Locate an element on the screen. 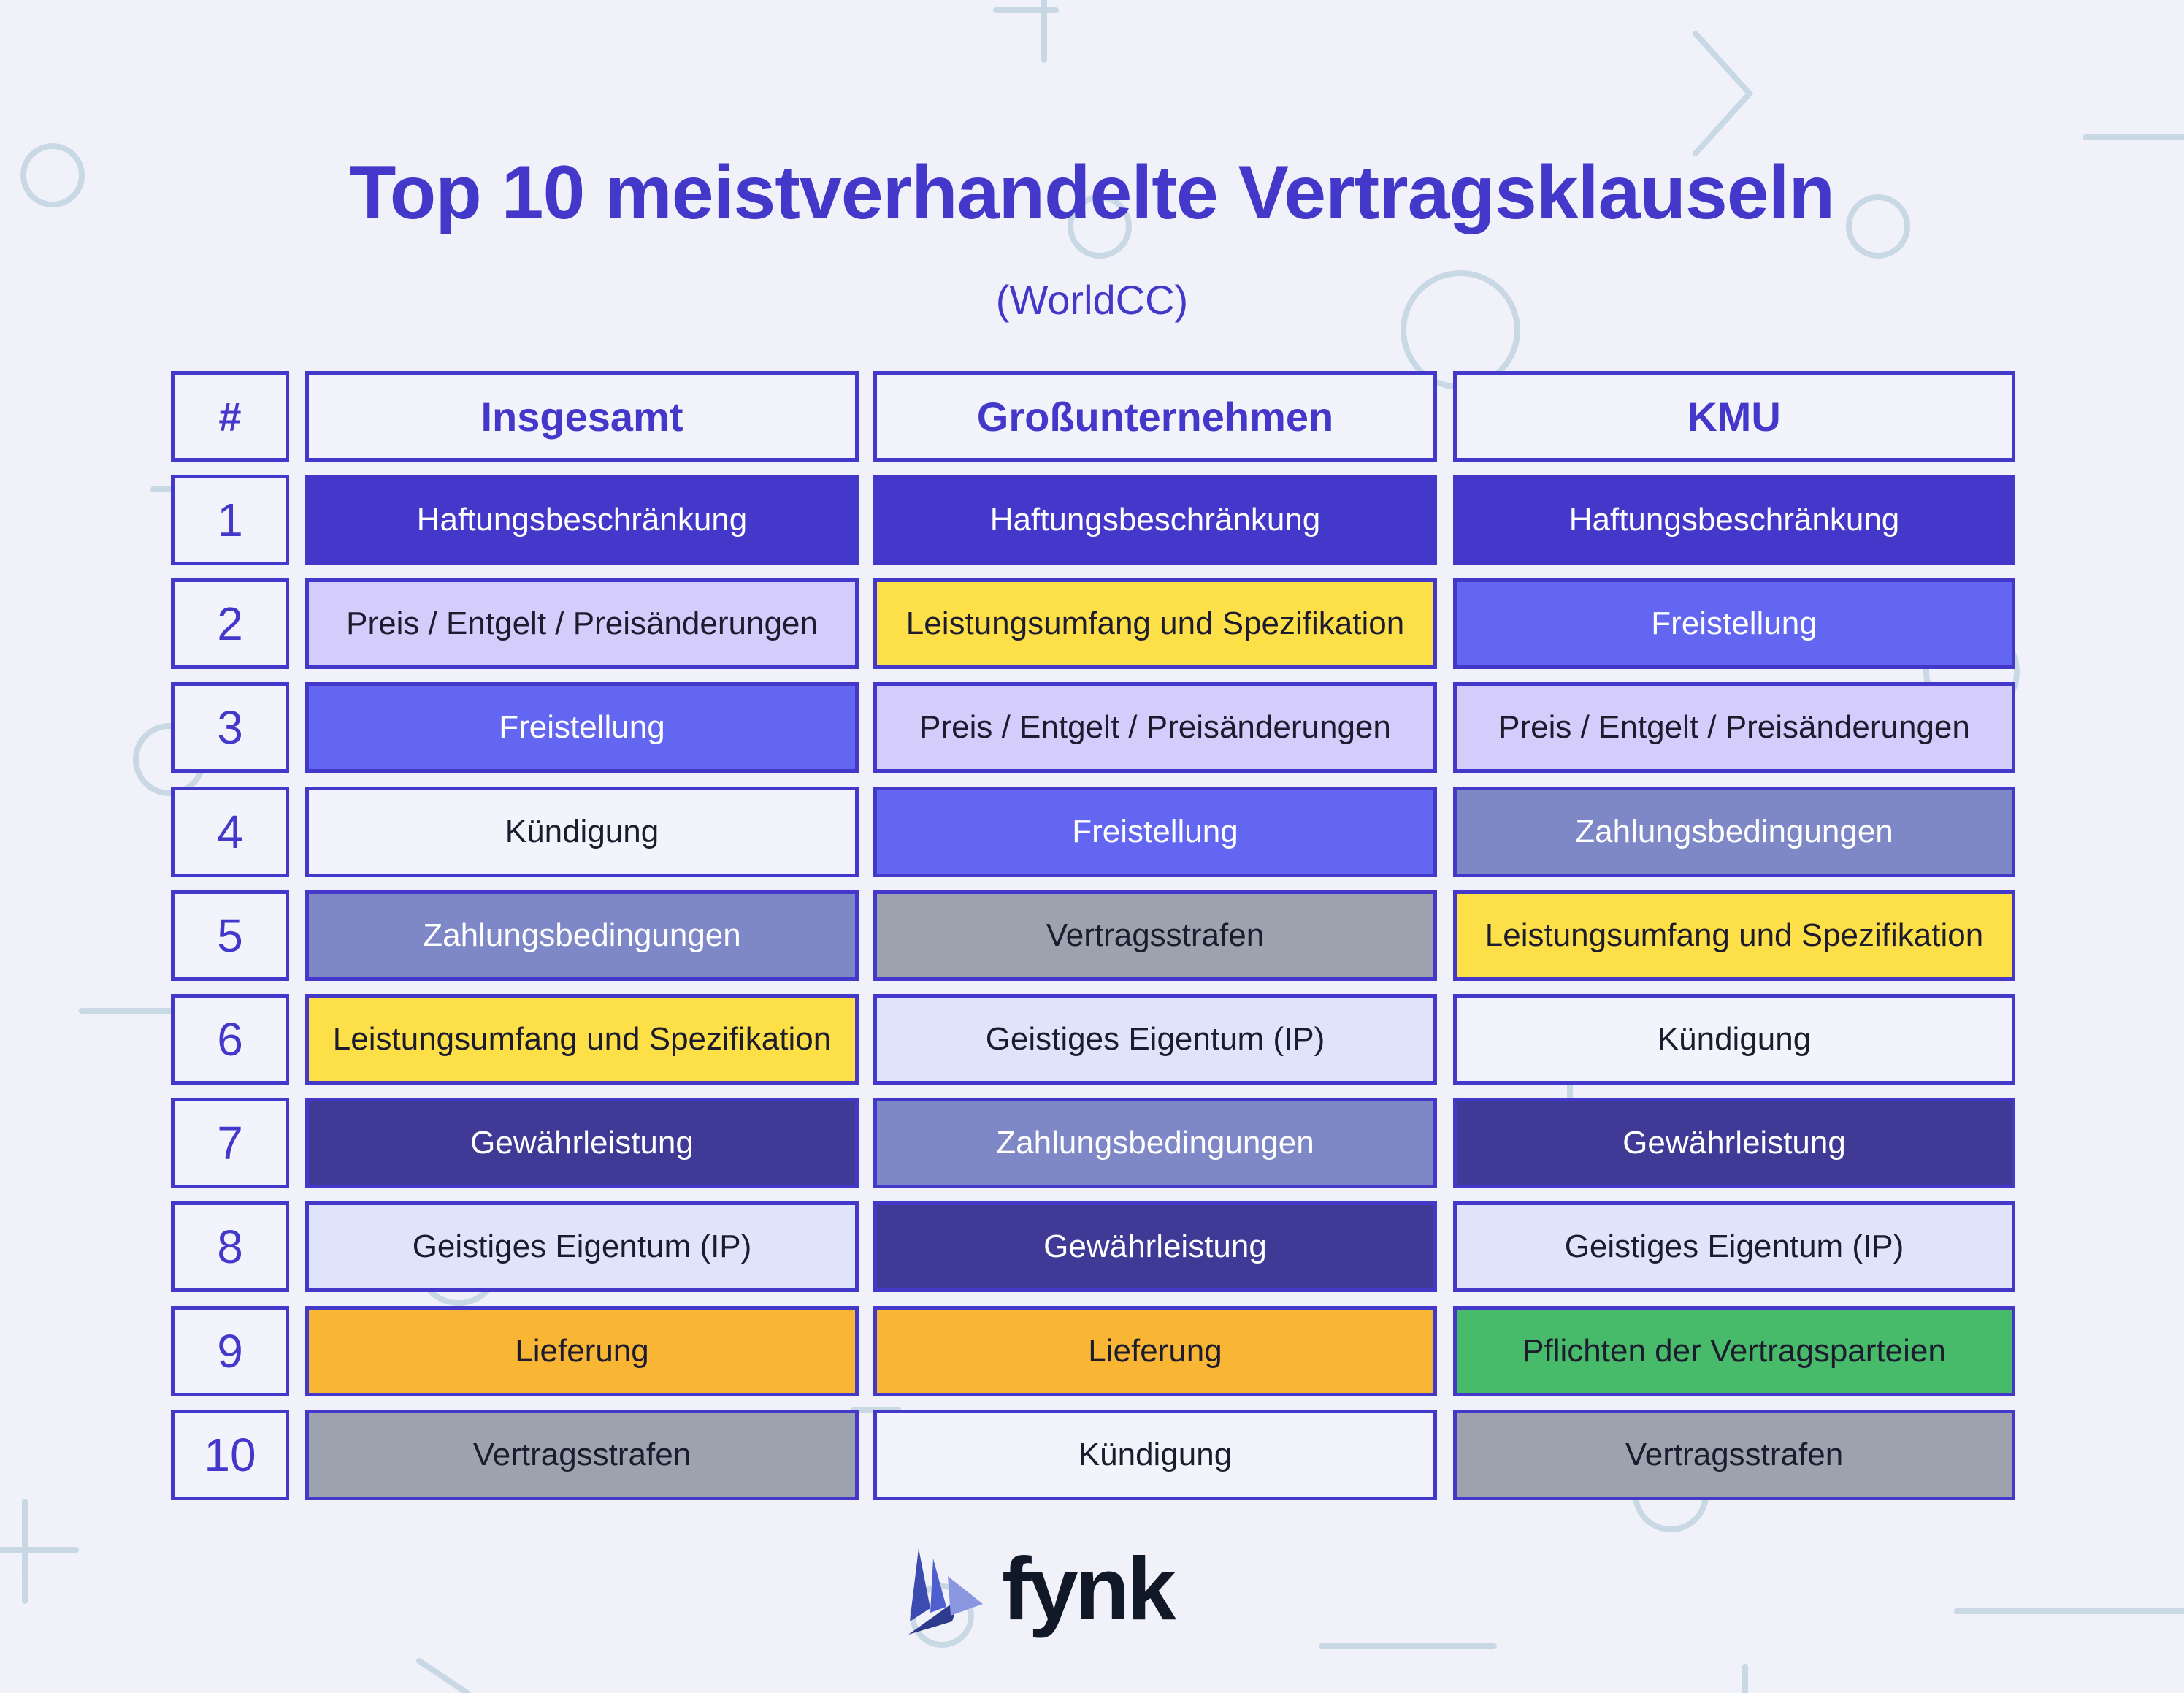 The height and width of the screenshot is (1693, 2184). clause-cell-insgesamt: Preis / Entgelt / Preisänderungen is located at coordinates (582, 623).